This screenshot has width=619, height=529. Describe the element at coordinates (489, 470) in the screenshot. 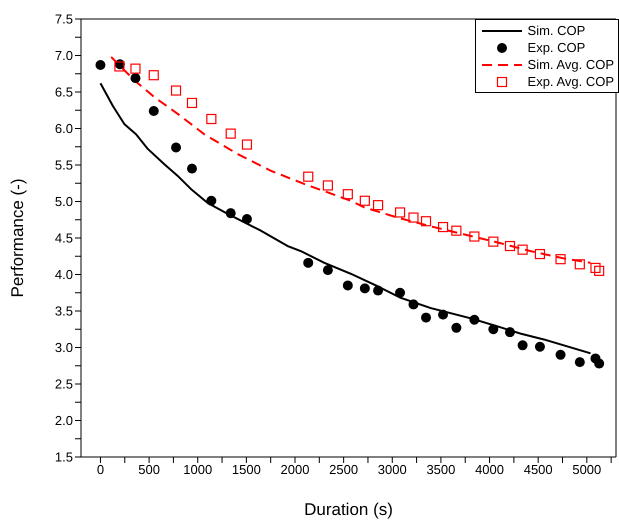

I see `x-tick-label: 4000` at that location.